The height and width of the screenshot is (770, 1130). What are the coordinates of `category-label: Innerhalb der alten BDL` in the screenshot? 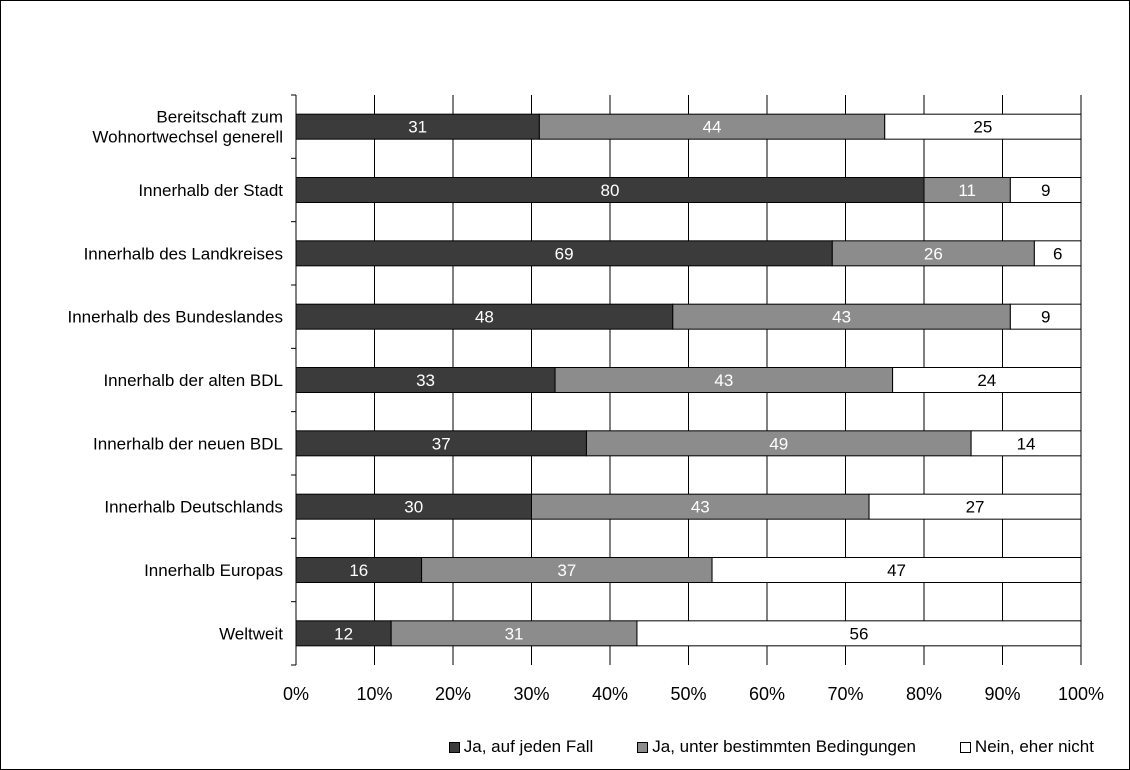 It's located at (193, 380).